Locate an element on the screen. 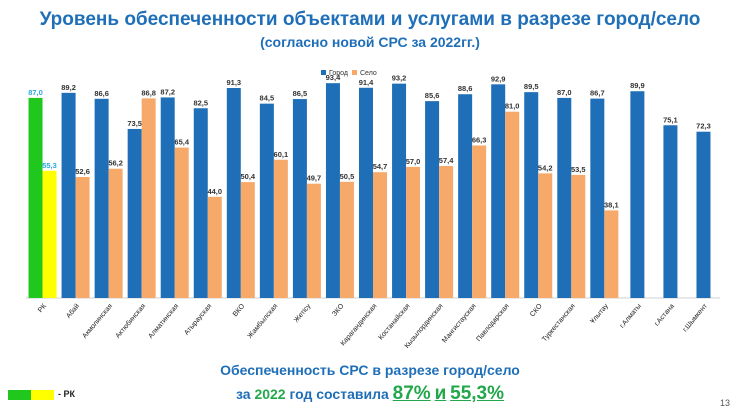 Image resolution: width=740 pixels, height=414 pixels. data-label-city: 89,9 is located at coordinates (637, 85).